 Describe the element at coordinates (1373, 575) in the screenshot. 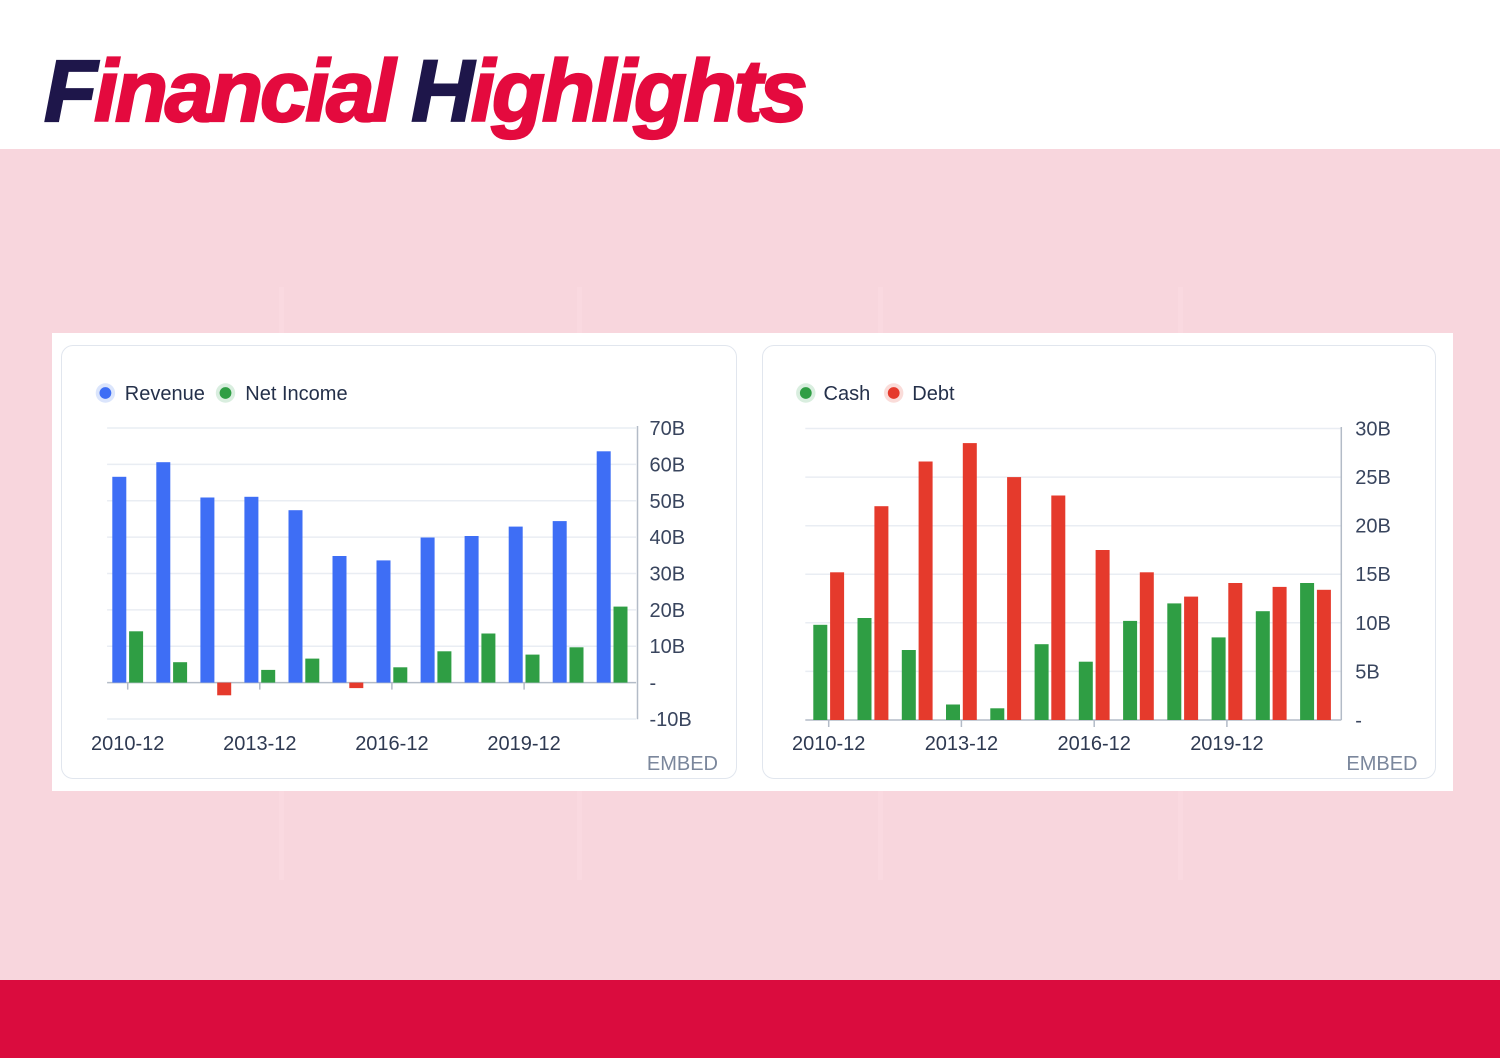

I see `svg-text: 15B` at that location.